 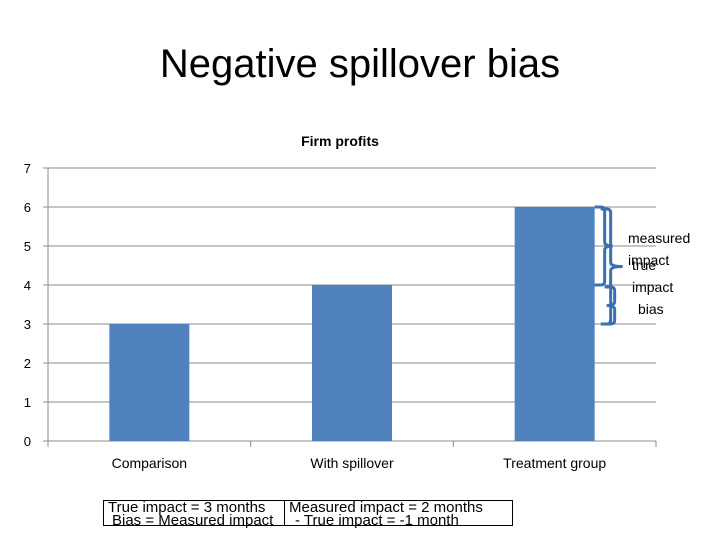 I want to click on category-label-1: With spillover, so click(x=352, y=463).